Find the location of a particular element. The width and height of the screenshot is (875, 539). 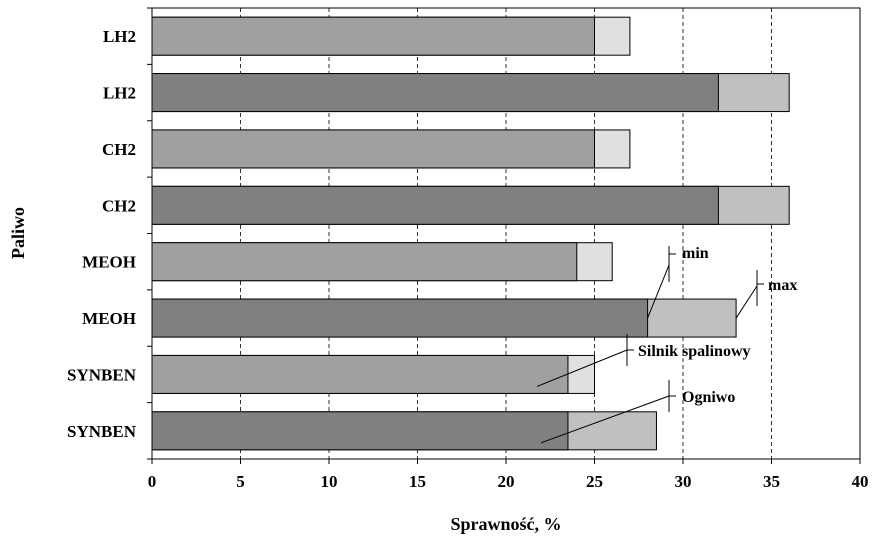

x-tick-label: 40 is located at coordinates (860, 481).